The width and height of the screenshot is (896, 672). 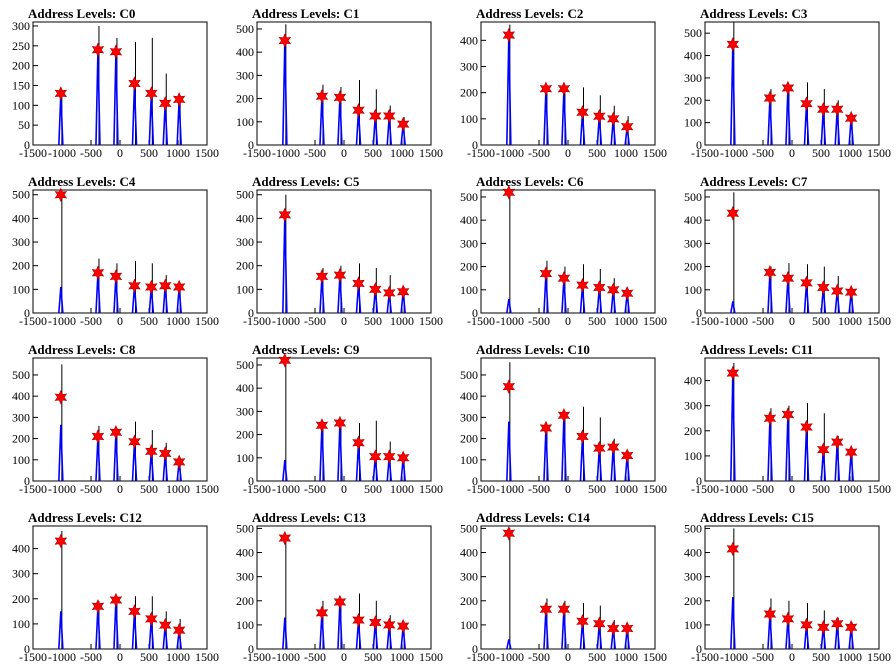 What do you see at coordinates (82, 349) in the screenshot?
I see `chart-title: Address Levels: C8` at bounding box center [82, 349].